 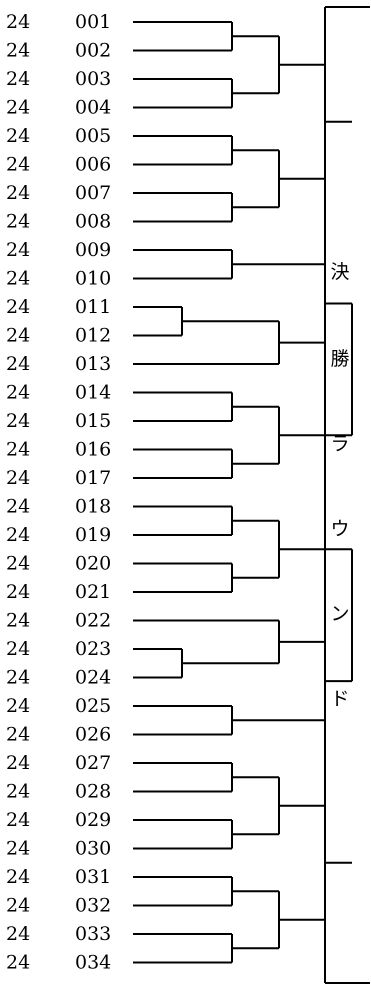 What do you see at coordinates (58, 763) in the screenshot?
I see `entry-row: 24 027` at bounding box center [58, 763].